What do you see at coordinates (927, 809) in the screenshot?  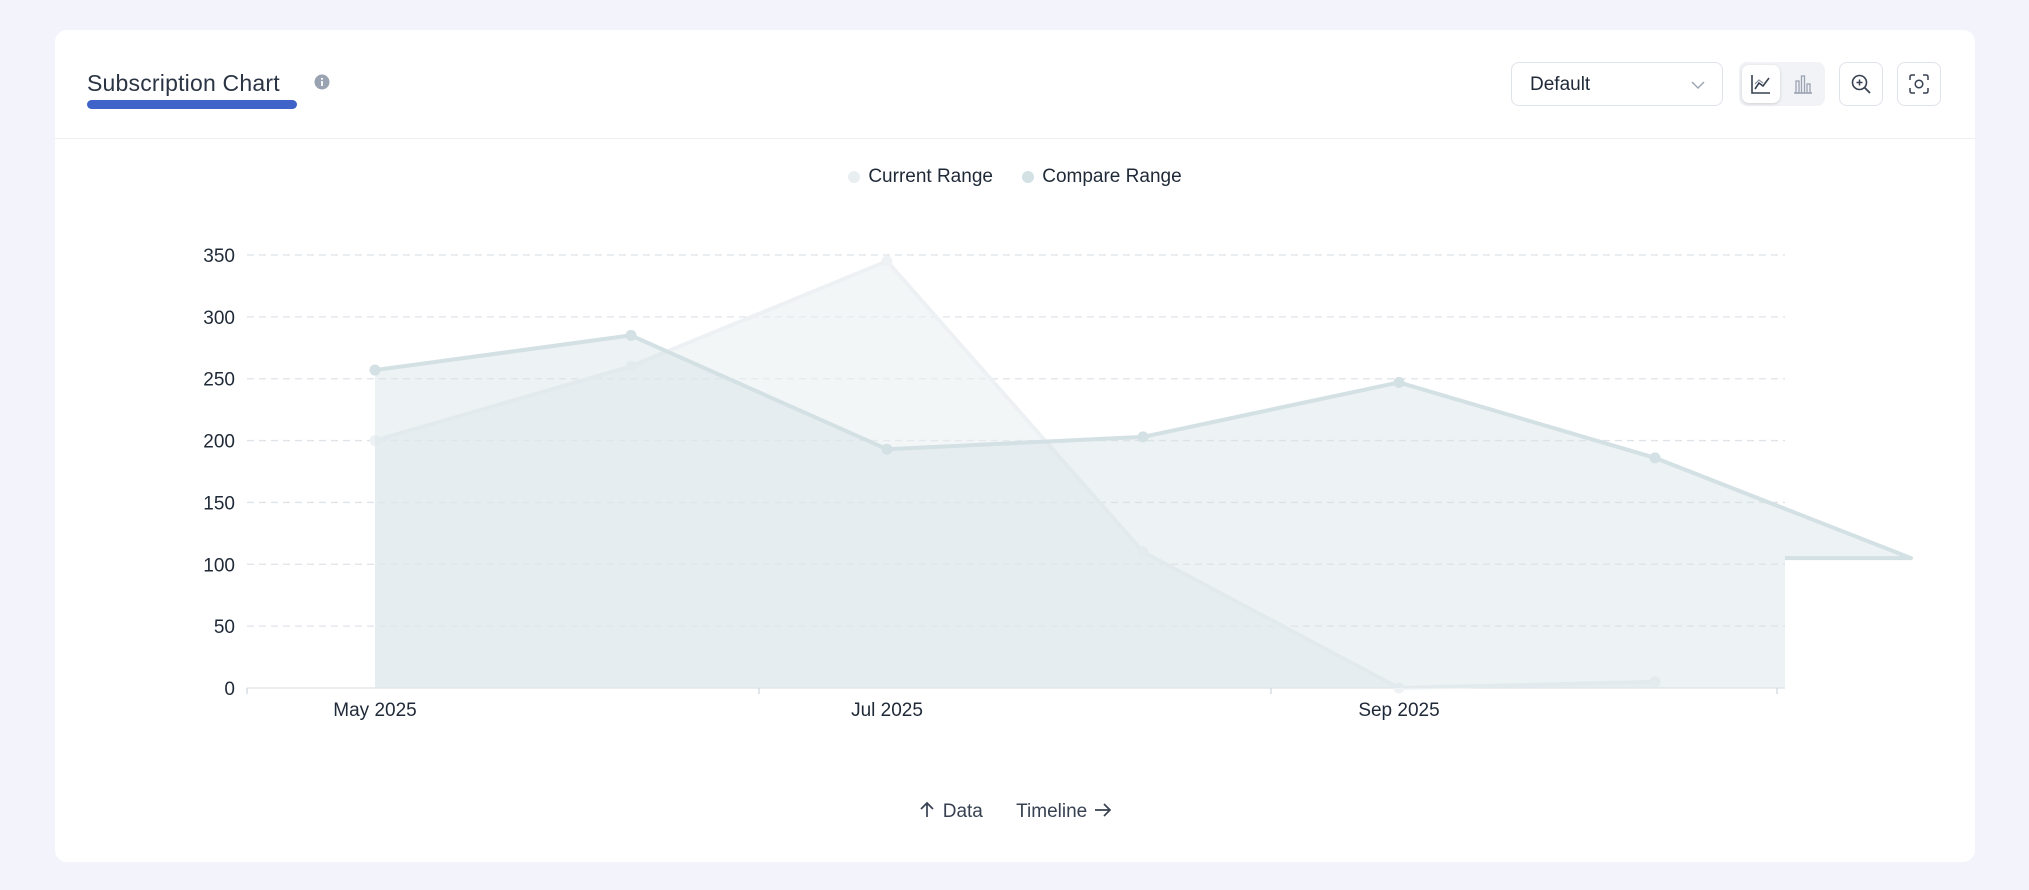 I see `arrow-up-icon` at bounding box center [927, 809].